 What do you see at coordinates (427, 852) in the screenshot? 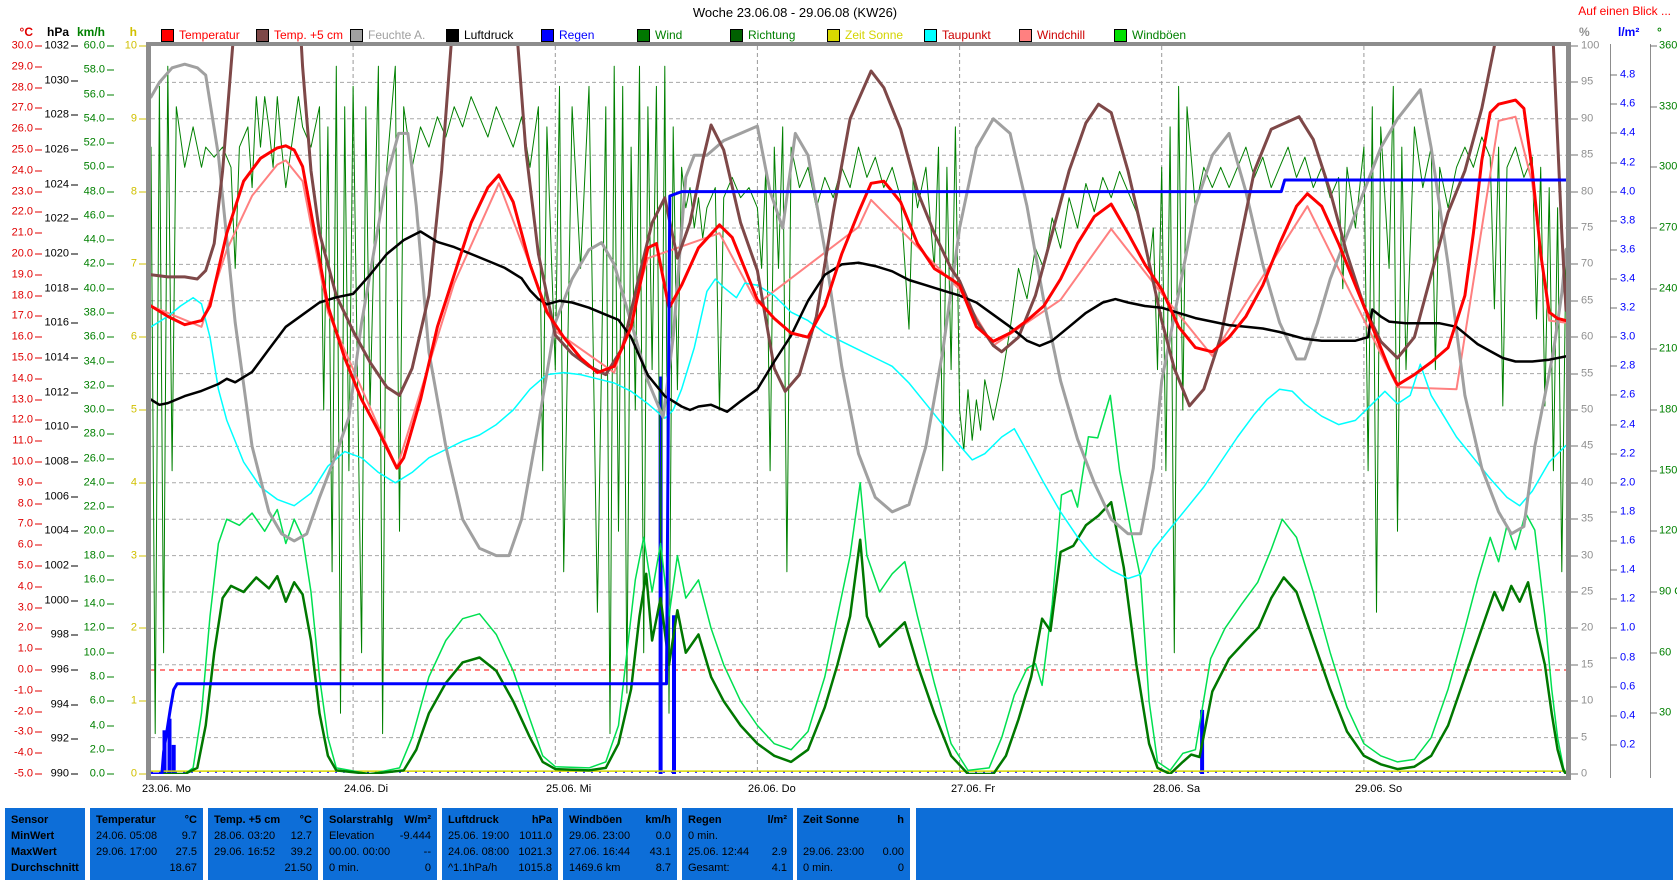
I see `table-cell-right: --` at bounding box center [427, 852].